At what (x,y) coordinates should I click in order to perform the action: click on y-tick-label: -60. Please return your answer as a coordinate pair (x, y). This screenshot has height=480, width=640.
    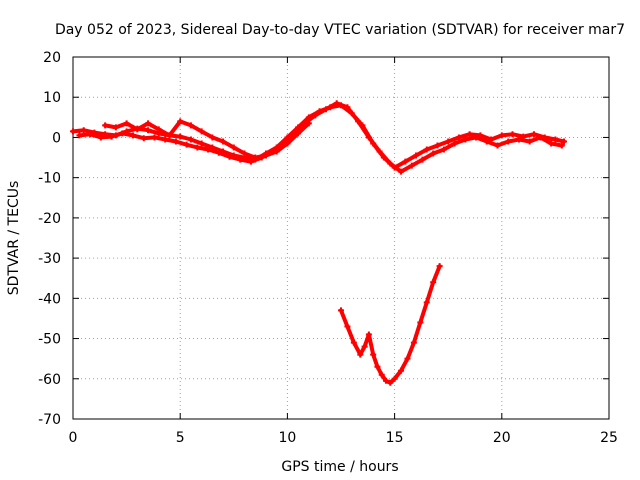
    Looking at the image, I should click on (49, 380).